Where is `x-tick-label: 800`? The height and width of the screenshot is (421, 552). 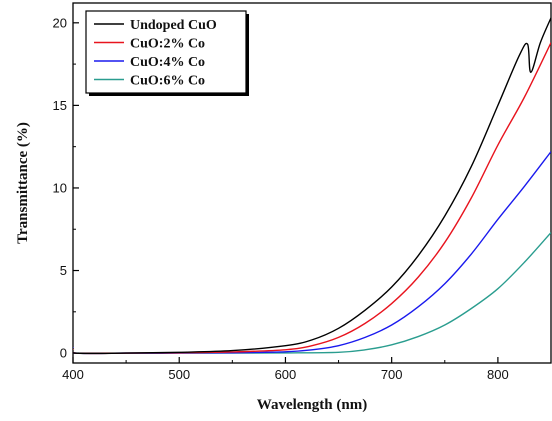 x-tick-label: 800 is located at coordinates (498, 374).